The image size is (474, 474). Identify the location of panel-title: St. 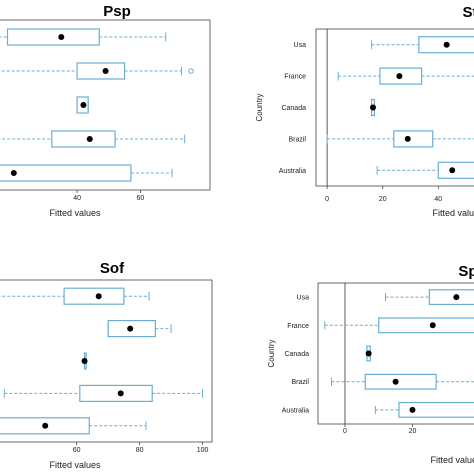
(468, 12).